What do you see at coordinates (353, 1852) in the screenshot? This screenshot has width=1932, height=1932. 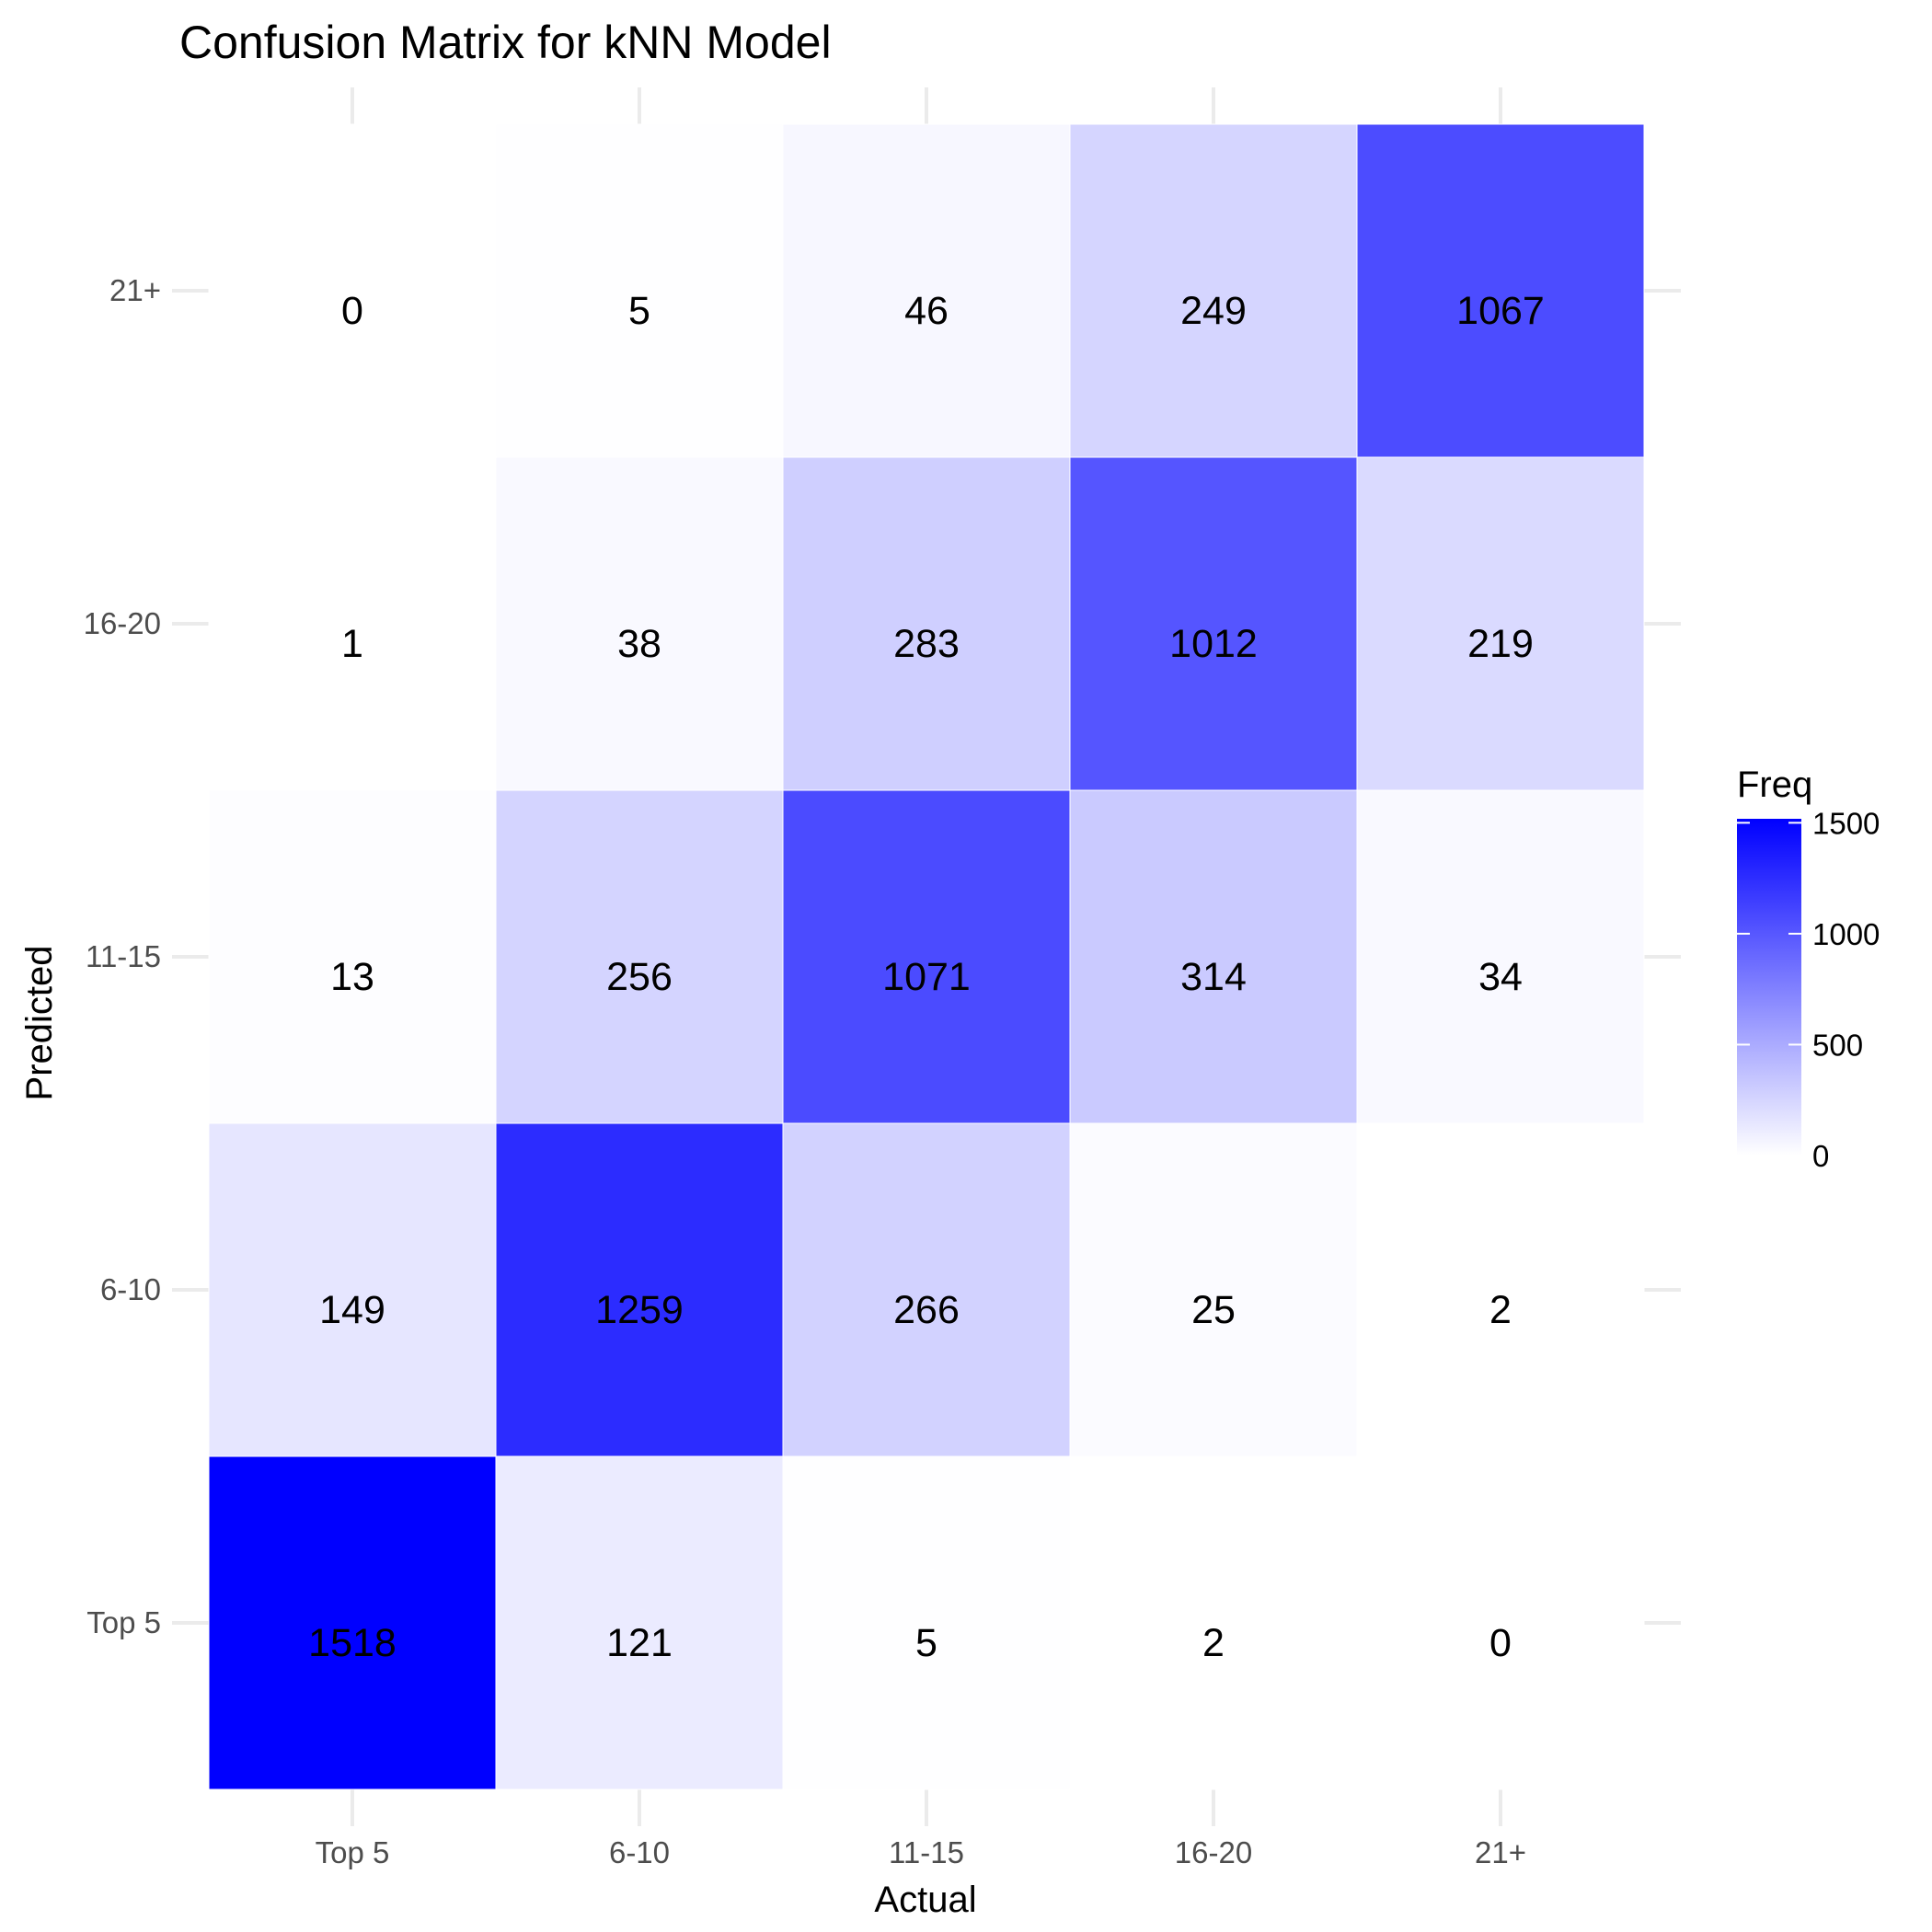 I see `x-tick-label: Top 5` at bounding box center [353, 1852].